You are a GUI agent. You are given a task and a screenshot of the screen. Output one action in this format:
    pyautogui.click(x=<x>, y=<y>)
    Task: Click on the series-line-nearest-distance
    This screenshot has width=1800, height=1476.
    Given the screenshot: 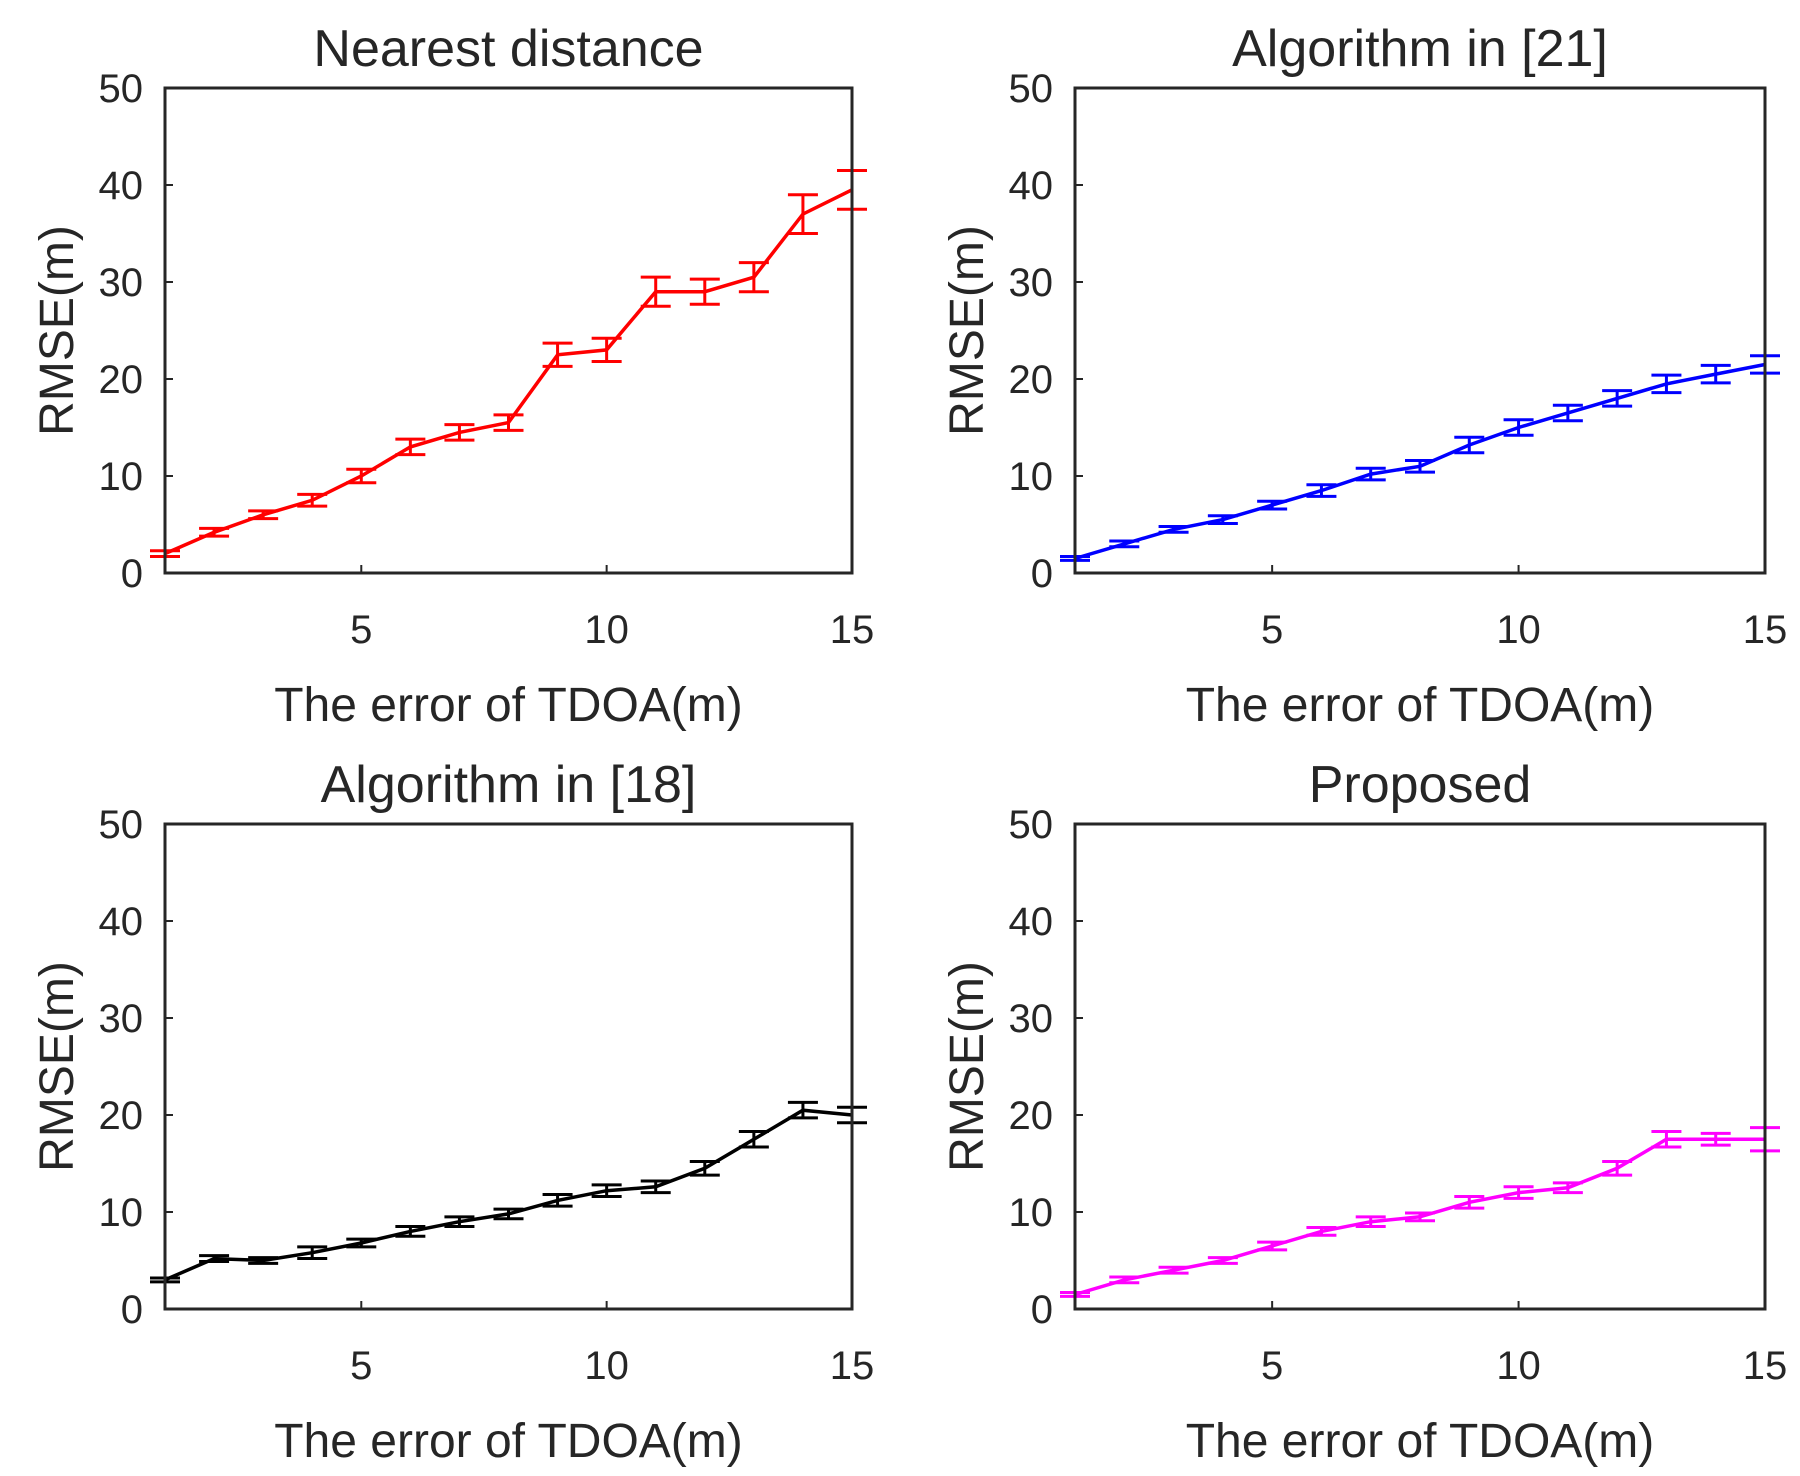 What is the action you would take?
    pyautogui.click(x=508, y=372)
    